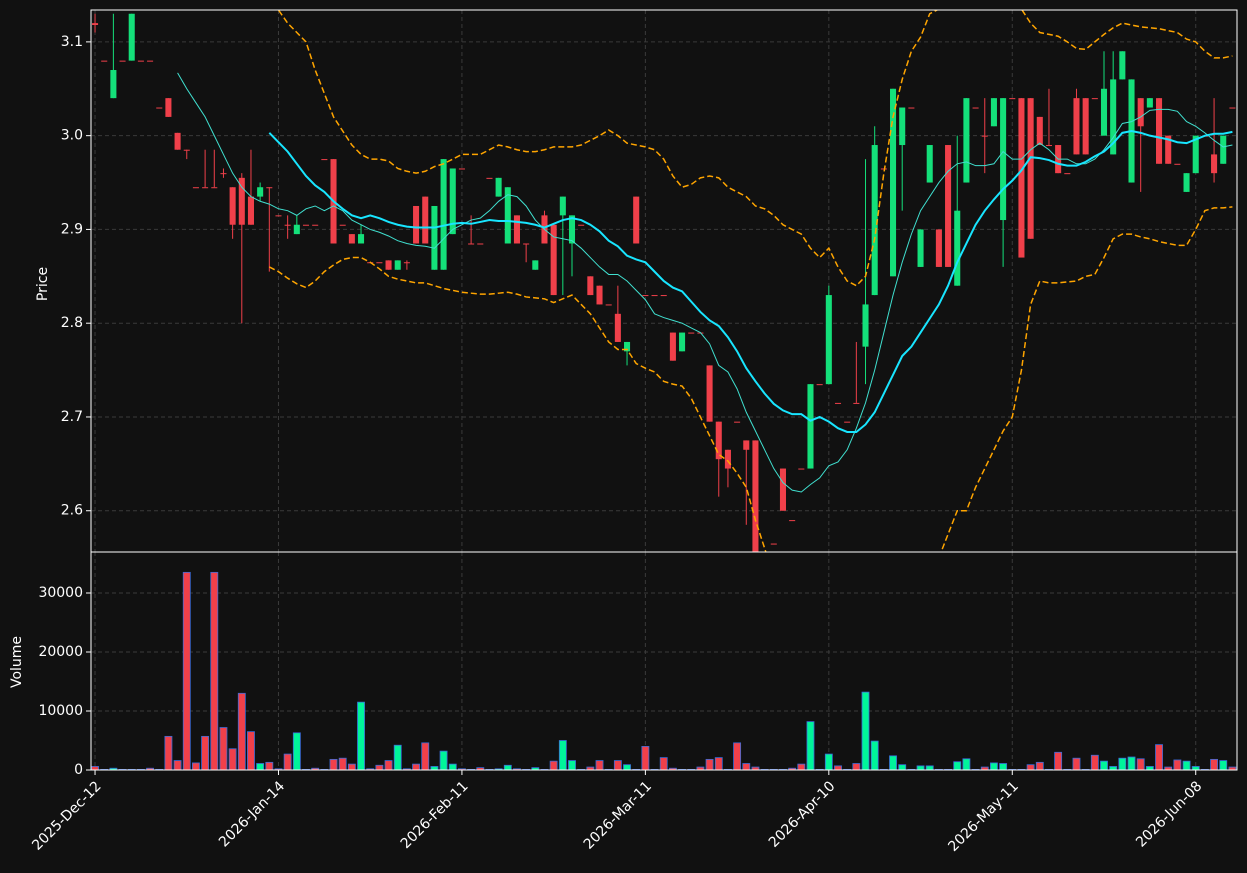  I want to click on y-tick-label: 2.8, so click(72, 323).